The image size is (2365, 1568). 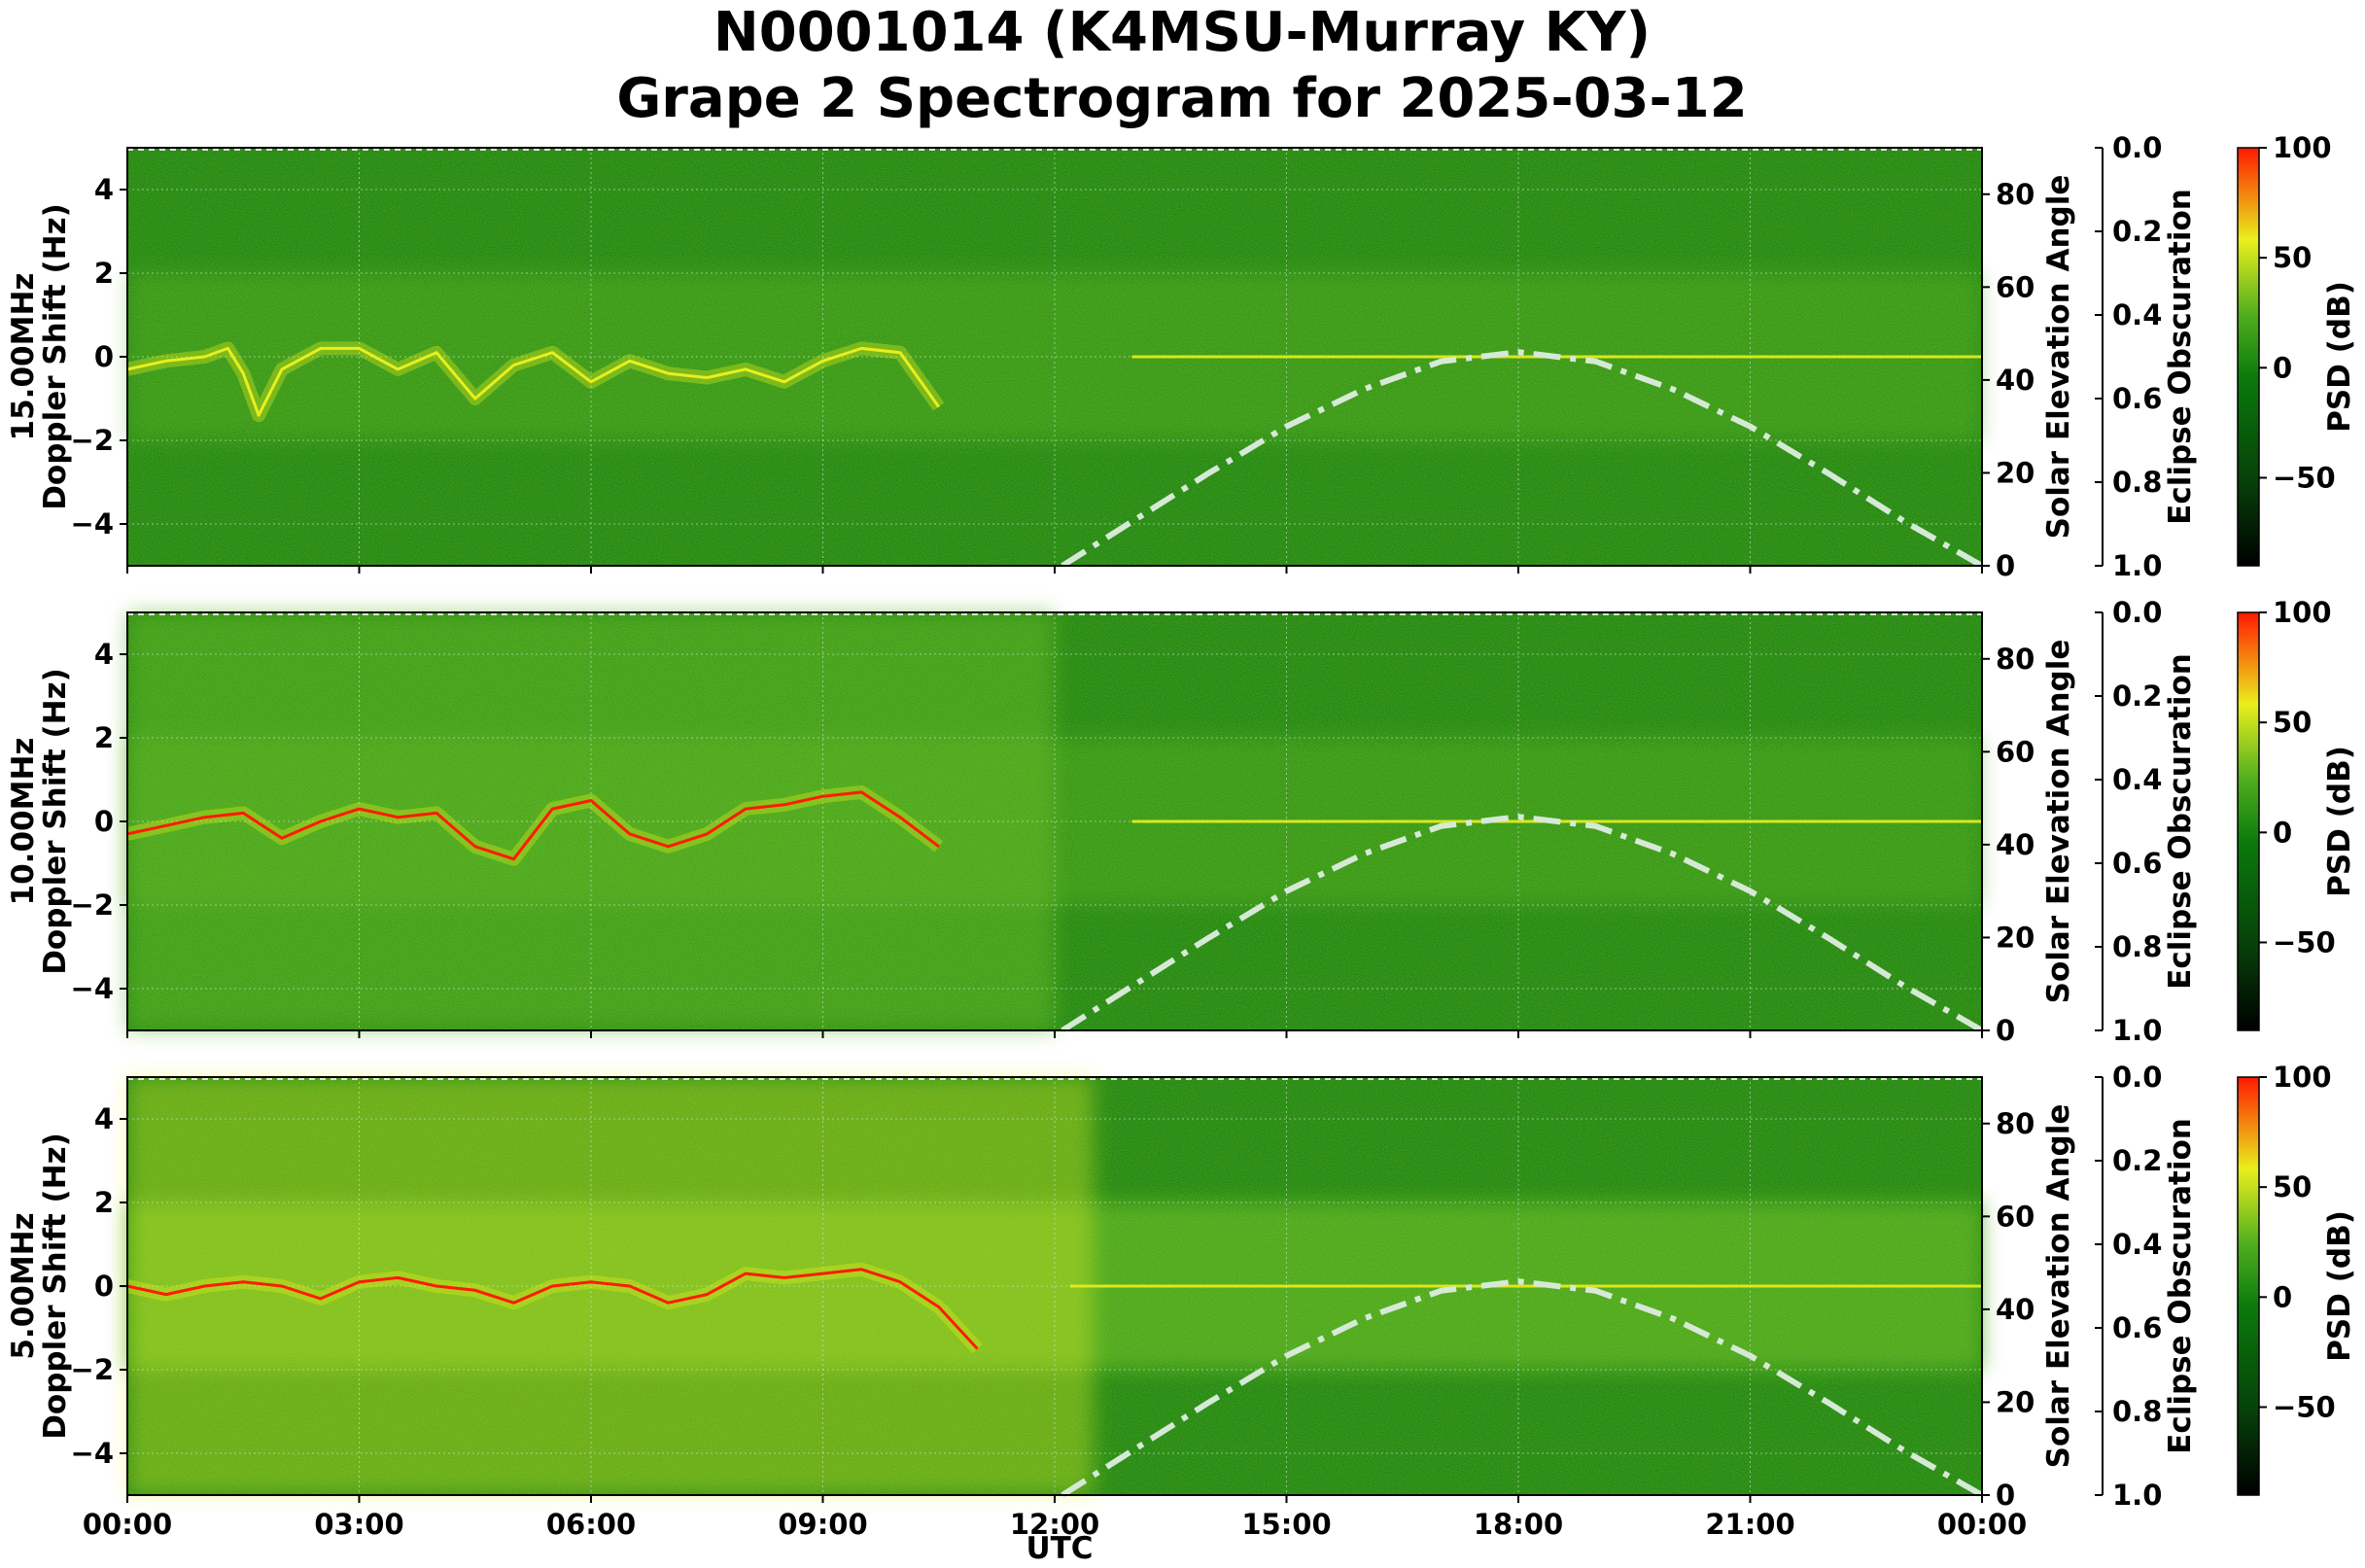 What do you see at coordinates (23, 822) in the screenshot?
I see `panel-frequency-label: 10.00MHz` at bounding box center [23, 822].